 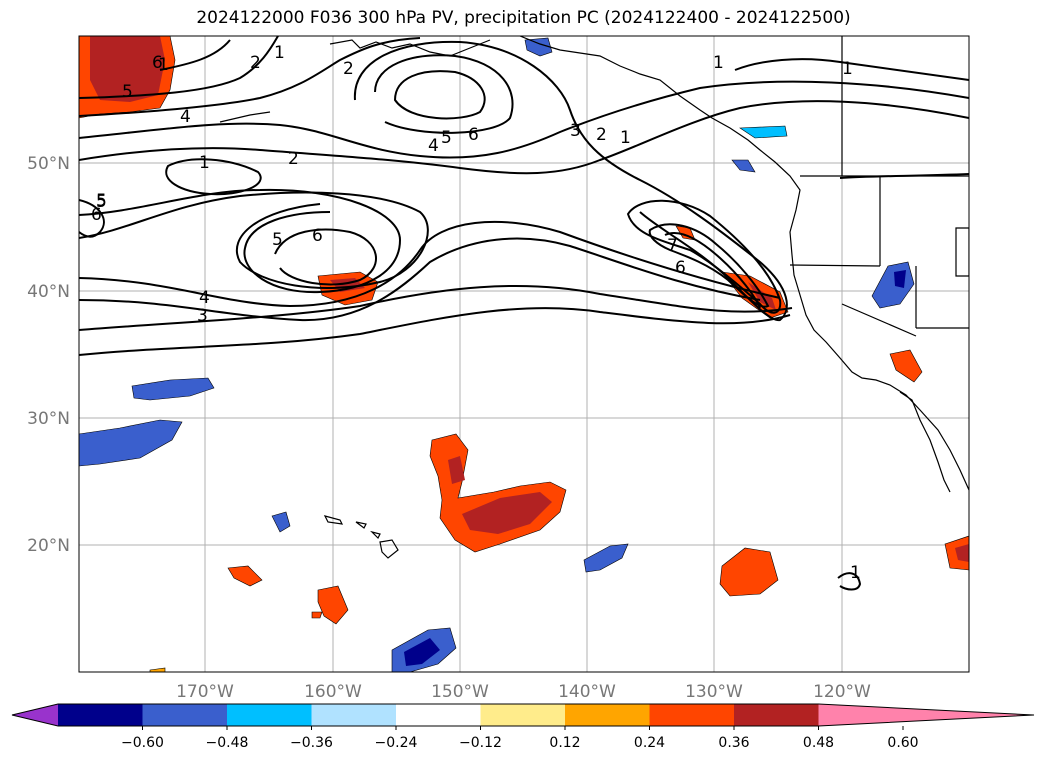 I want to click on lon-label: 150°W, so click(x=460, y=692).